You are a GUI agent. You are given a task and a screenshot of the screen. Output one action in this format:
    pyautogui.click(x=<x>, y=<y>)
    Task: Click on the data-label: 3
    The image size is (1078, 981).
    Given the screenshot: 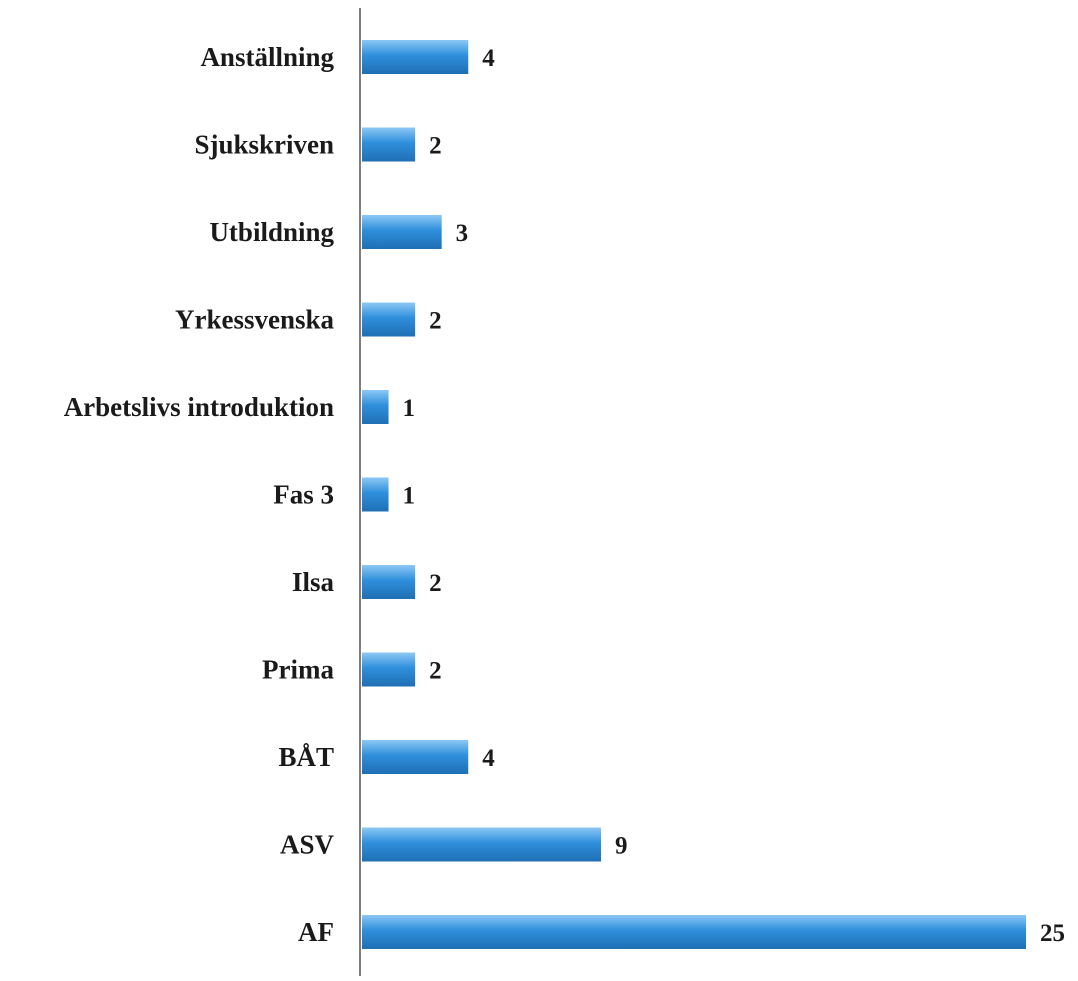 What is the action you would take?
    pyautogui.click(x=462, y=233)
    